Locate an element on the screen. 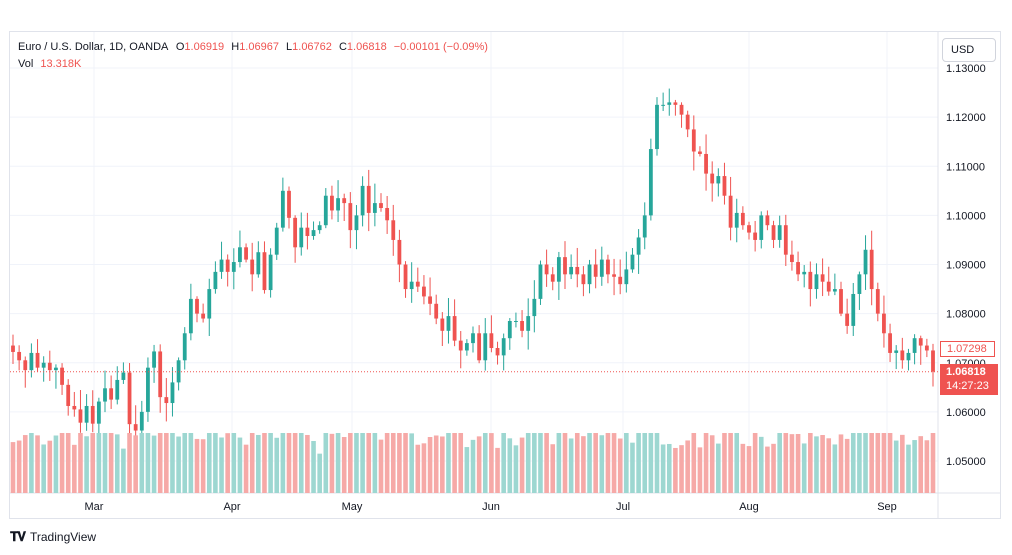  tradingview-brand: 𝐓𝐕 TradingView is located at coordinates (53, 537).